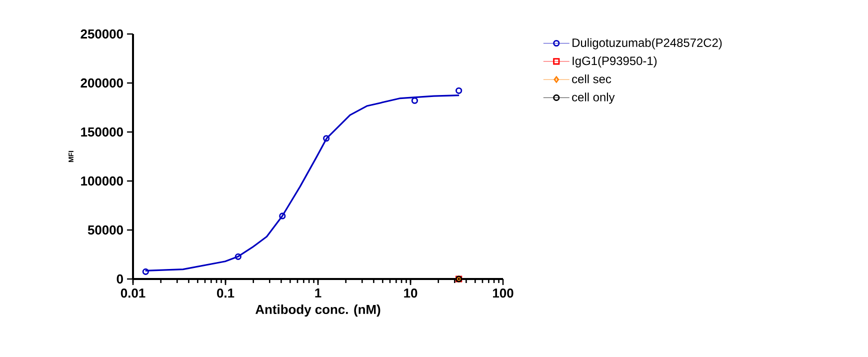  What do you see at coordinates (593, 98) in the screenshot?
I see `legend-label: cell only` at bounding box center [593, 98].